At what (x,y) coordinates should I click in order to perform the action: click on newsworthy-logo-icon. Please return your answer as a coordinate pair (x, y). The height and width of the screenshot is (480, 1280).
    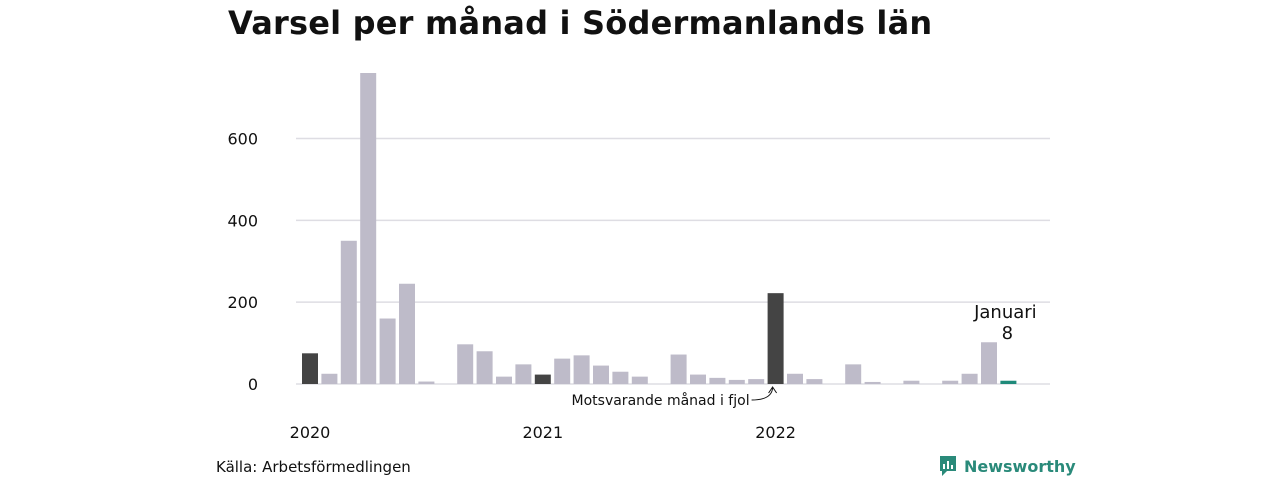
    Looking at the image, I should click on (948, 466).